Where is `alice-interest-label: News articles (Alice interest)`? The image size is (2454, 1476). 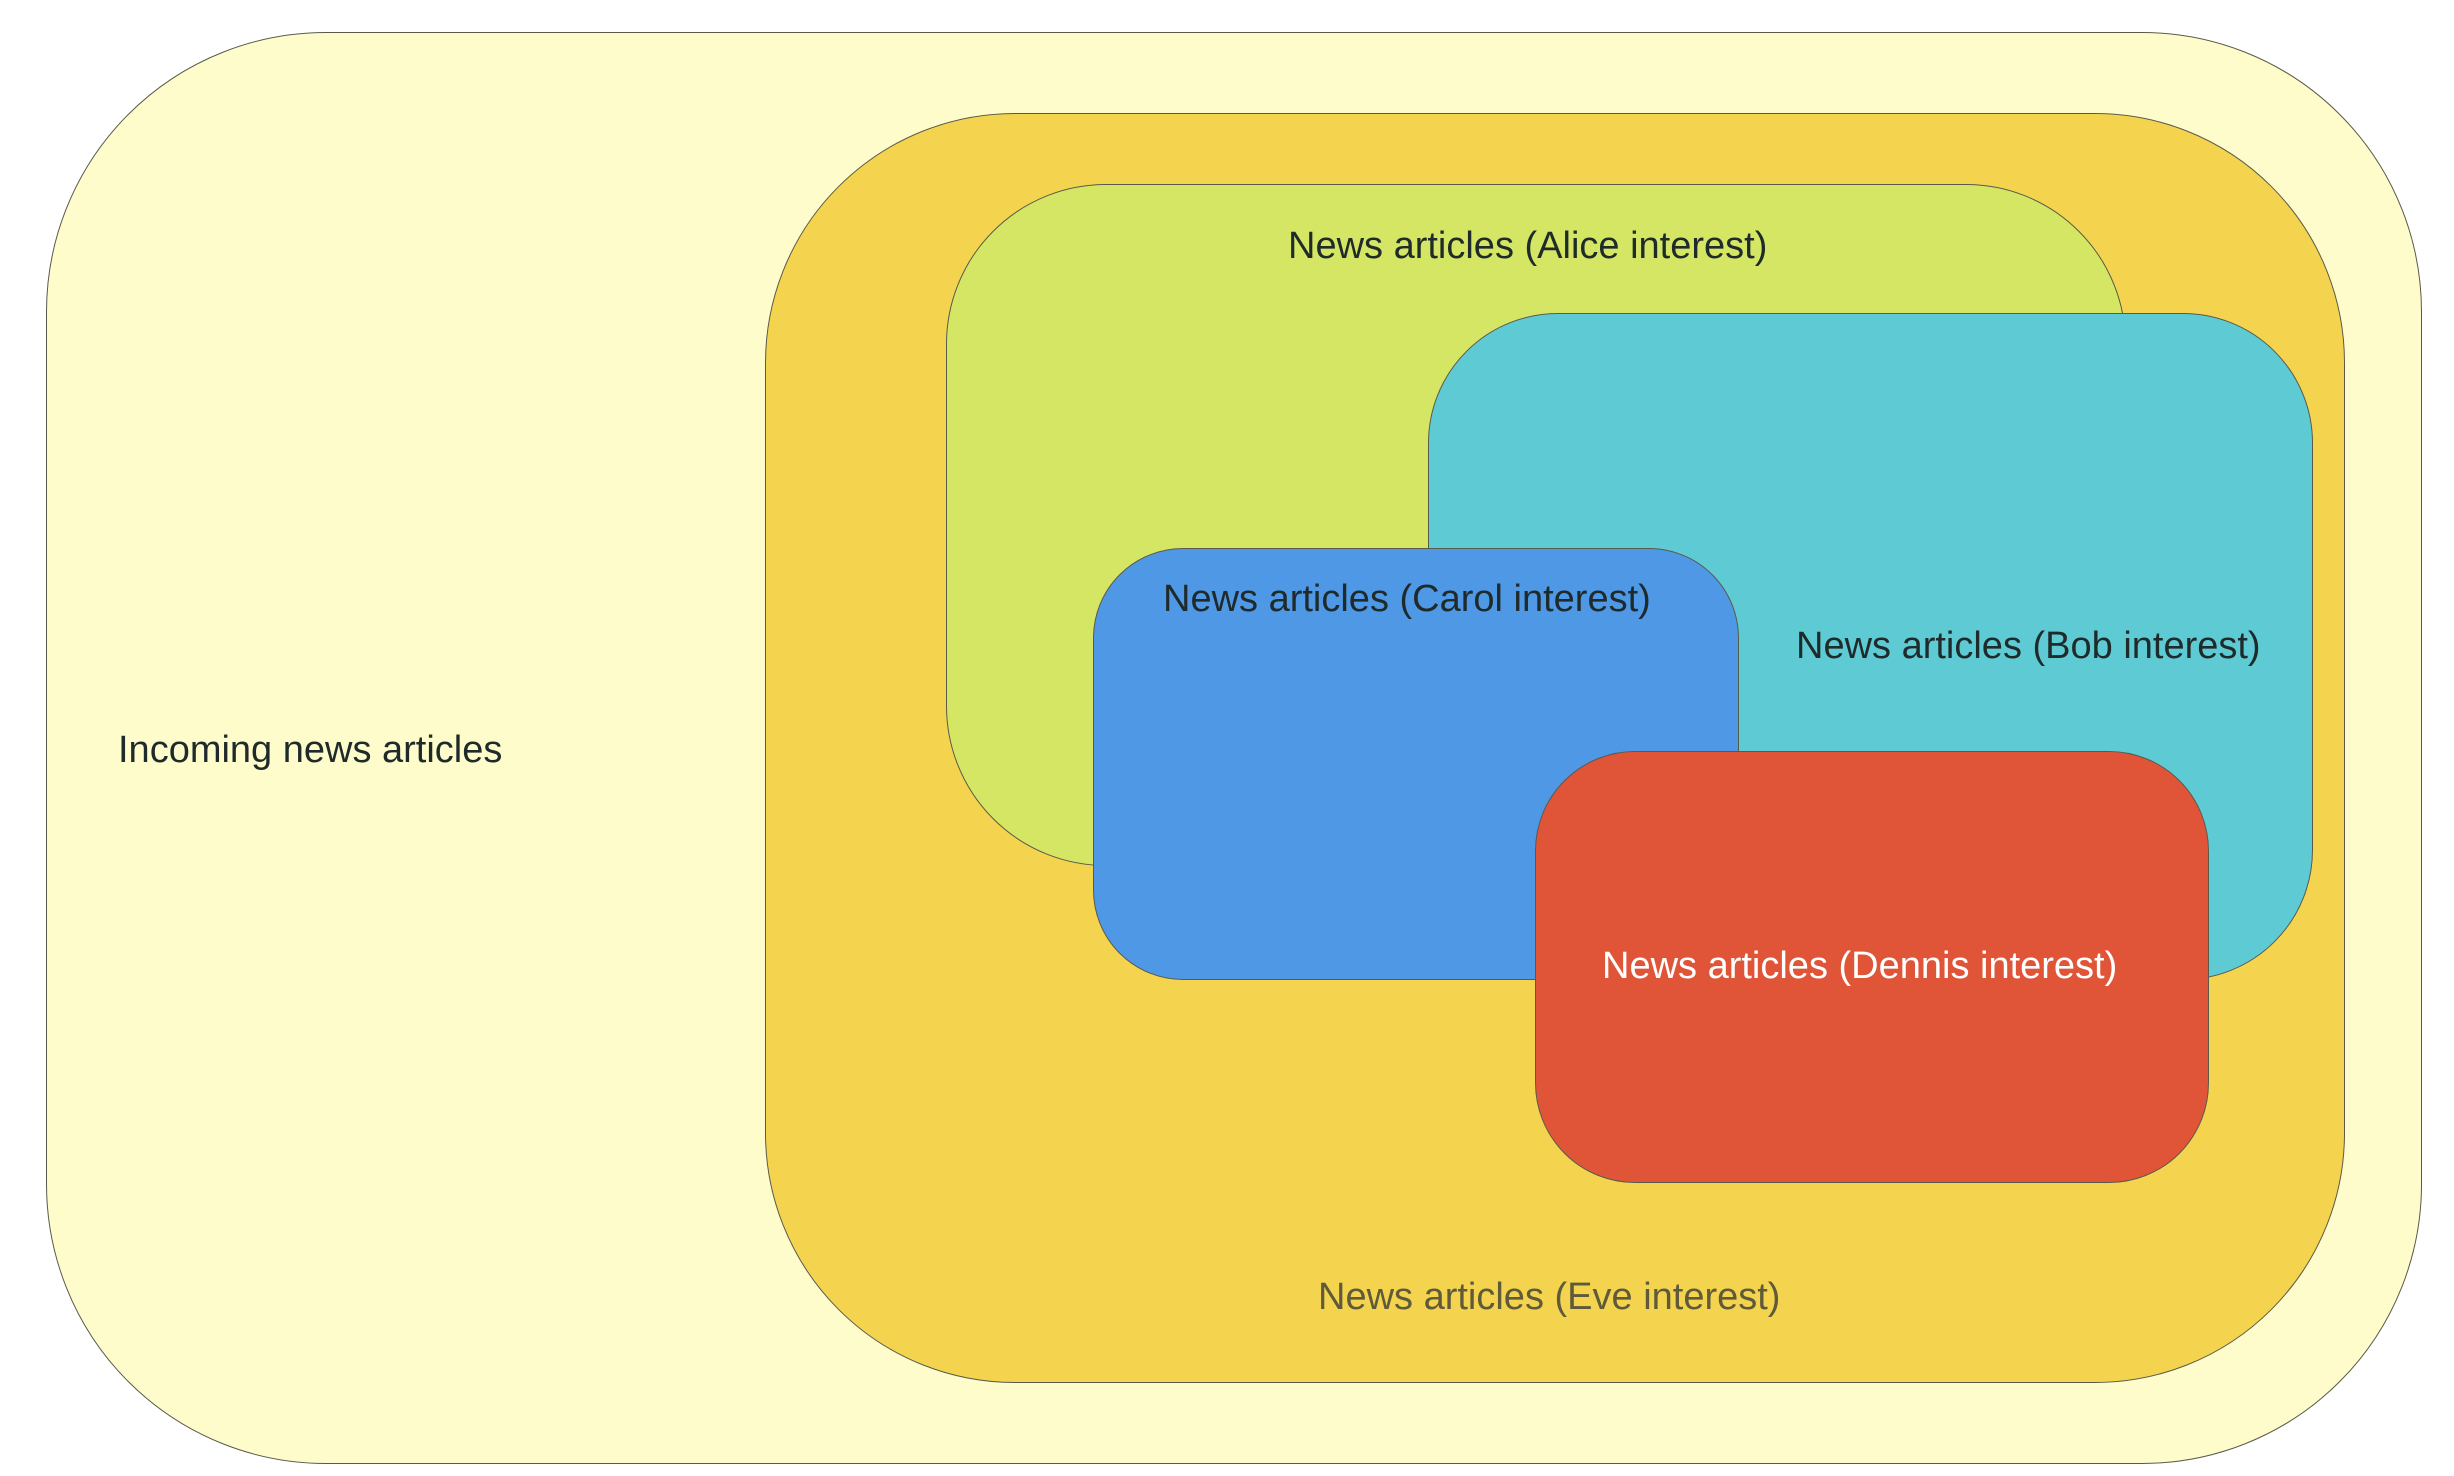 alice-interest-label: News articles (Alice interest) is located at coordinates (1528, 246).